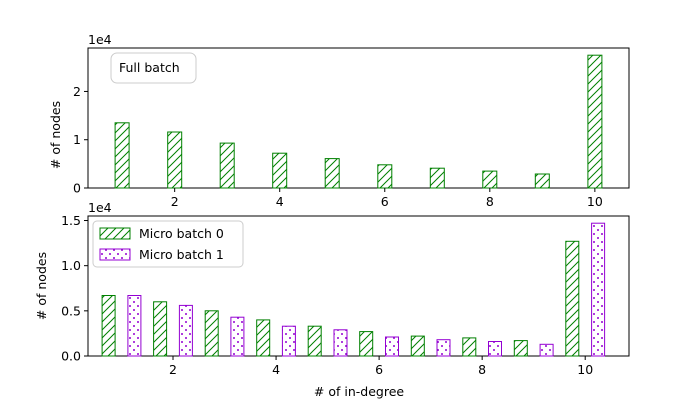 This screenshot has height=400, width=700. What do you see at coordinates (181, 254) in the screenshot?
I see `legend-label-micro-batch-1: Micro batch 1` at bounding box center [181, 254].